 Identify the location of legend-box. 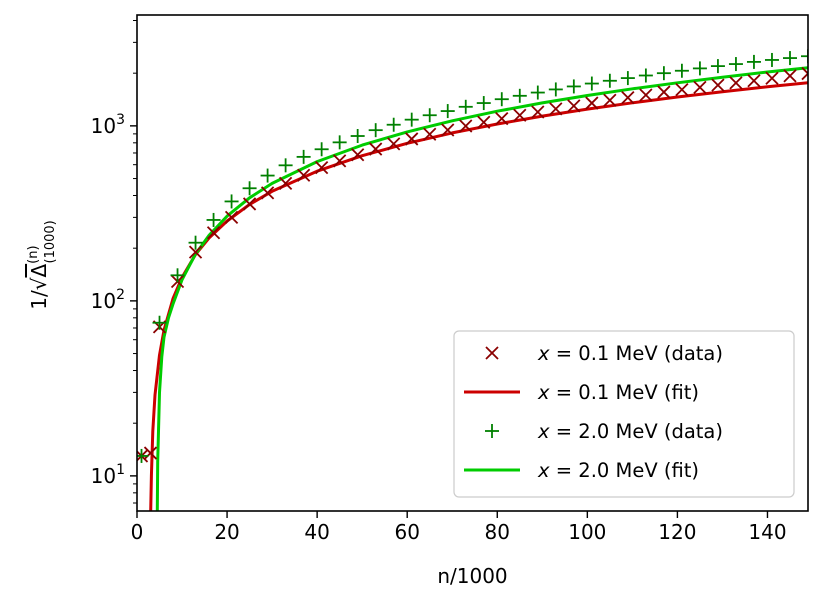
(624, 414).